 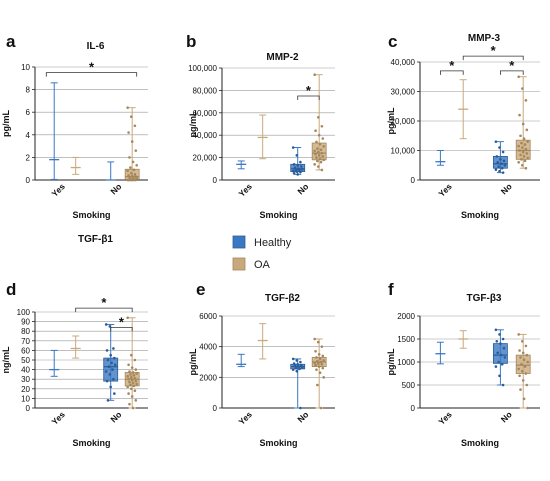 What do you see at coordinates (58, 418) in the screenshot?
I see `x-tick-label: Yes` at bounding box center [58, 418].